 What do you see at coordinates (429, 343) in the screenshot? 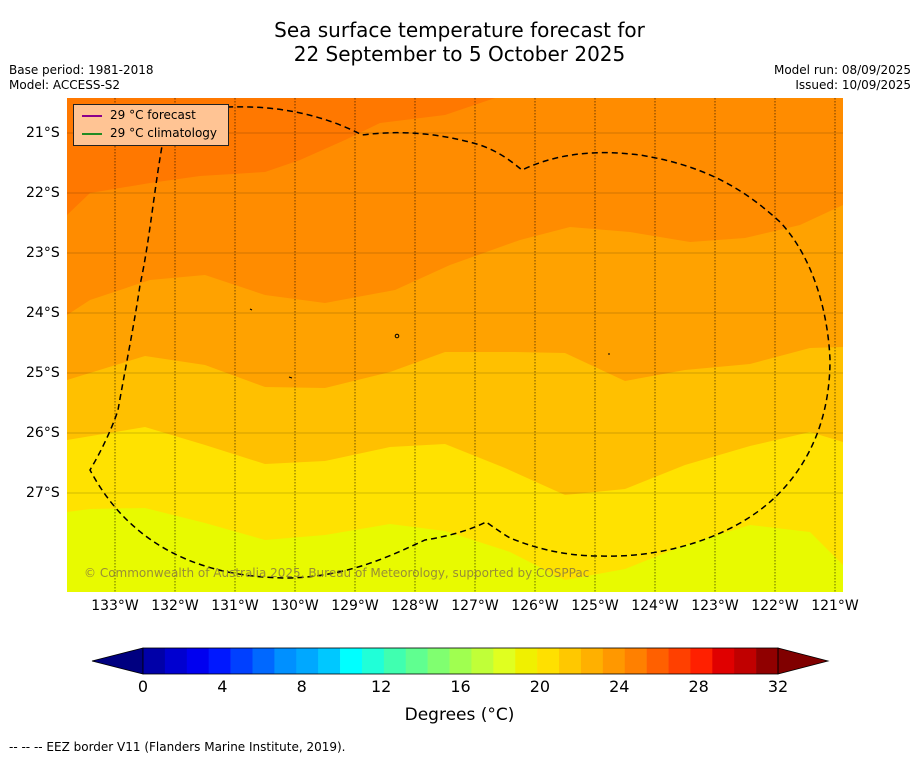
I see `coastline-specks` at bounding box center [429, 343].